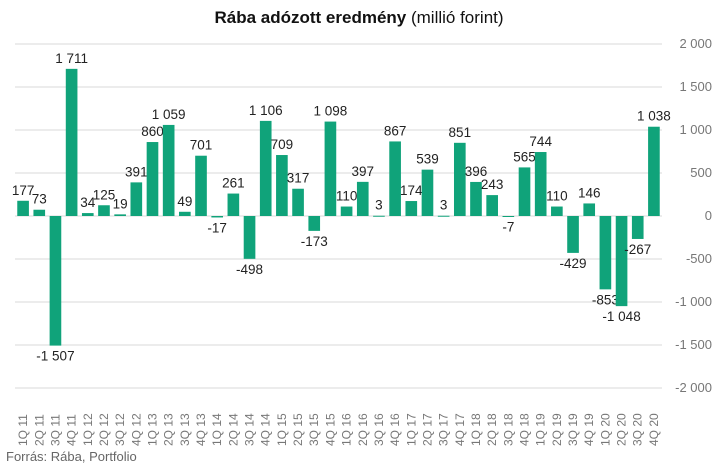 This screenshot has width=718, height=471. Describe the element at coordinates (282, 429) in the screenshot. I see `x-tick-label: 1Q 15` at that location.